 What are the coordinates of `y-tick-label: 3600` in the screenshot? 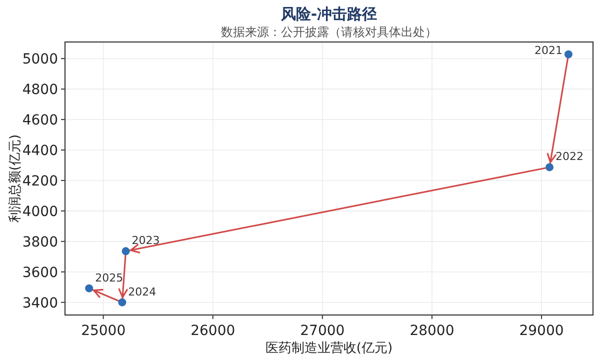 It's located at (40, 272).